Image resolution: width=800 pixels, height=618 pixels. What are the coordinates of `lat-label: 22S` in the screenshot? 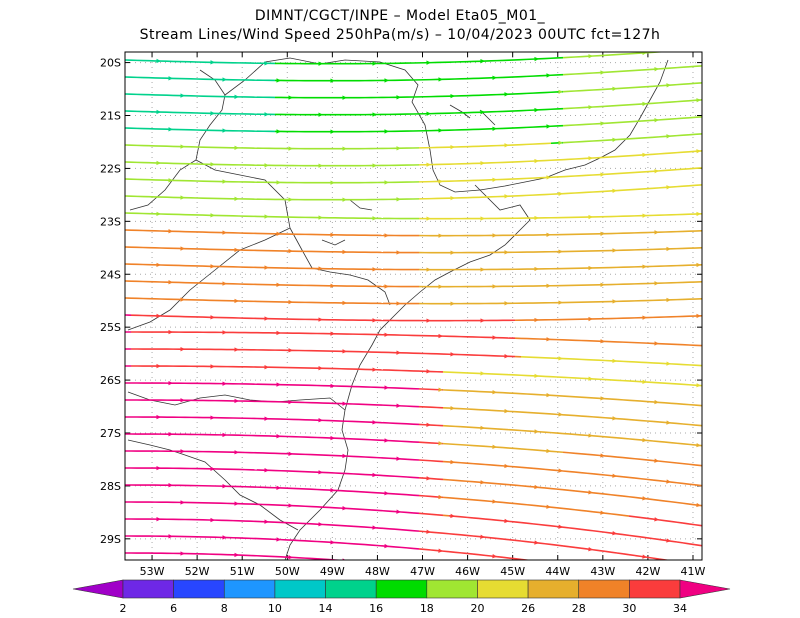 It's located at (110, 168).